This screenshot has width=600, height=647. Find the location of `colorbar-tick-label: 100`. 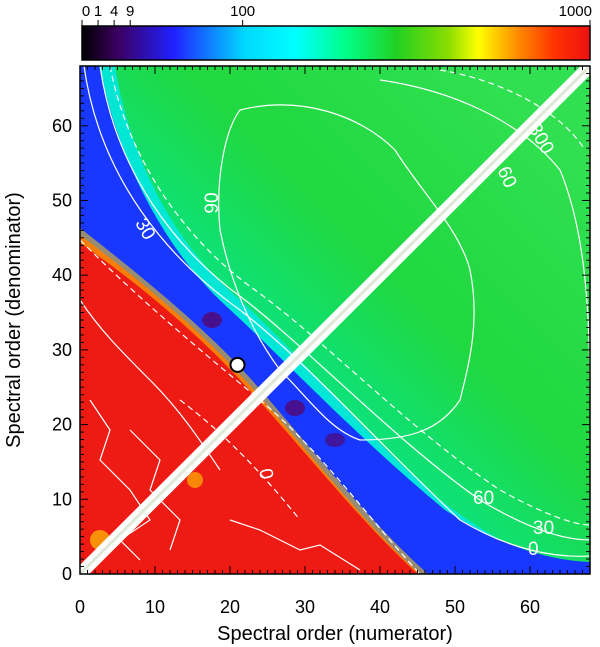

colorbar-tick-label: 100 is located at coordinates (242, 11).